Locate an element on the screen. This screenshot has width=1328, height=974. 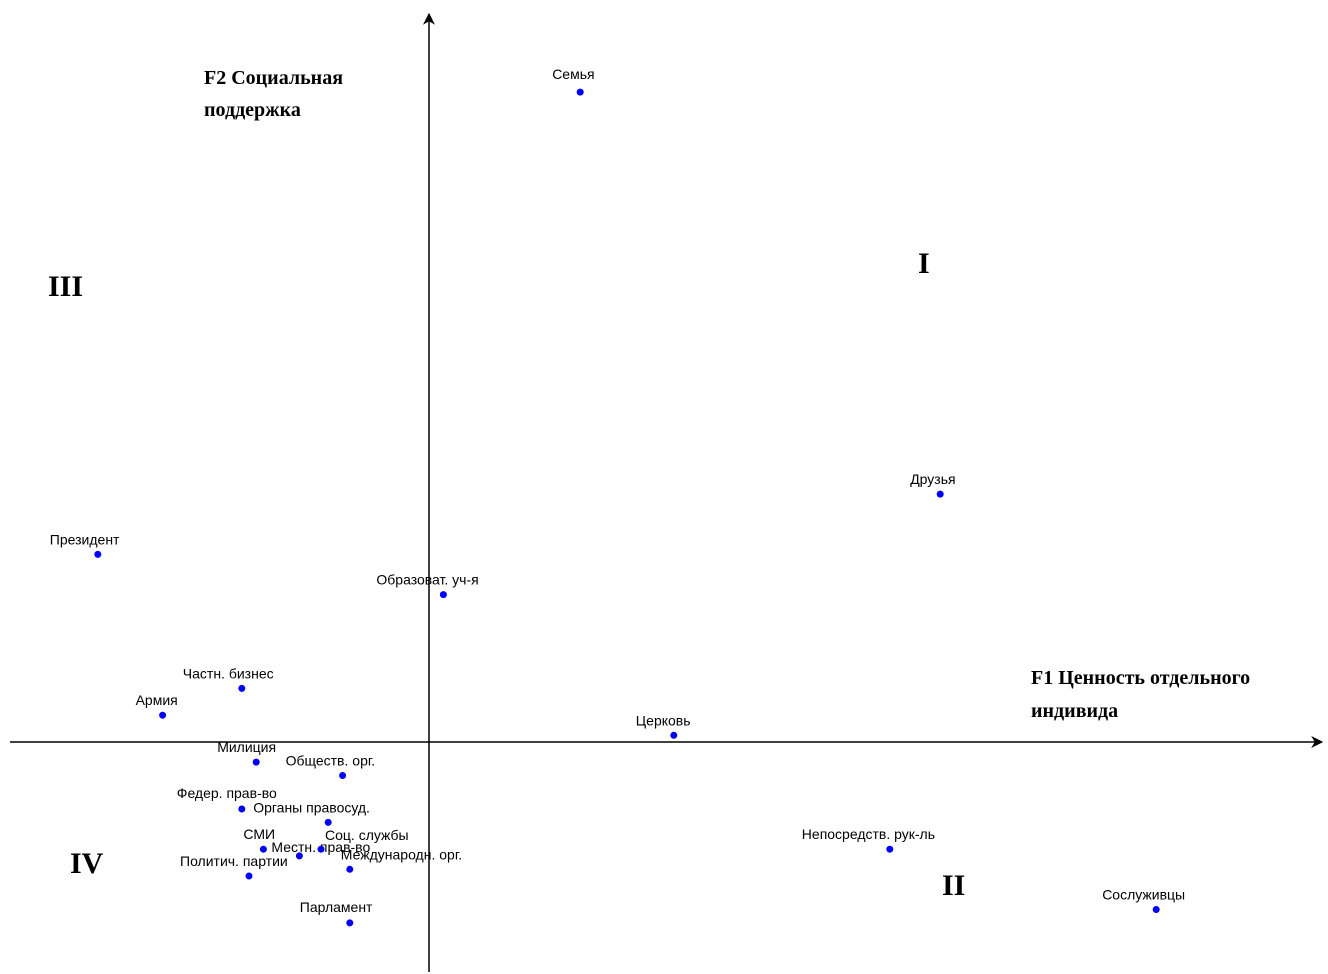
data-point: Церковь is located at coordinates (663, 725).